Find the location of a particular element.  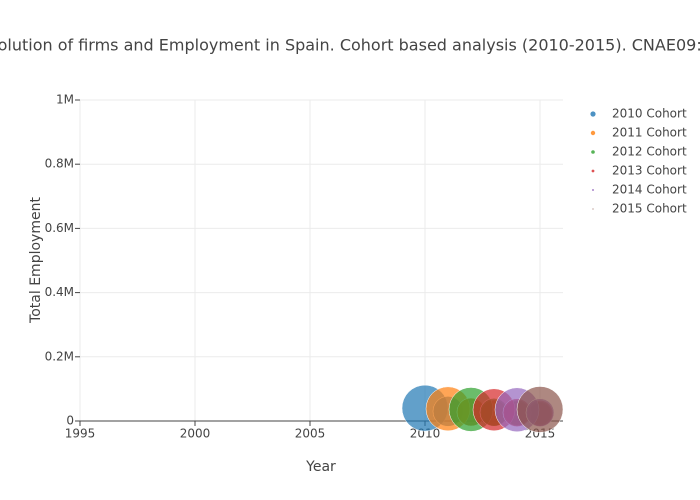

y-tick-label: 0.4M is located at coordinates (59, 292).